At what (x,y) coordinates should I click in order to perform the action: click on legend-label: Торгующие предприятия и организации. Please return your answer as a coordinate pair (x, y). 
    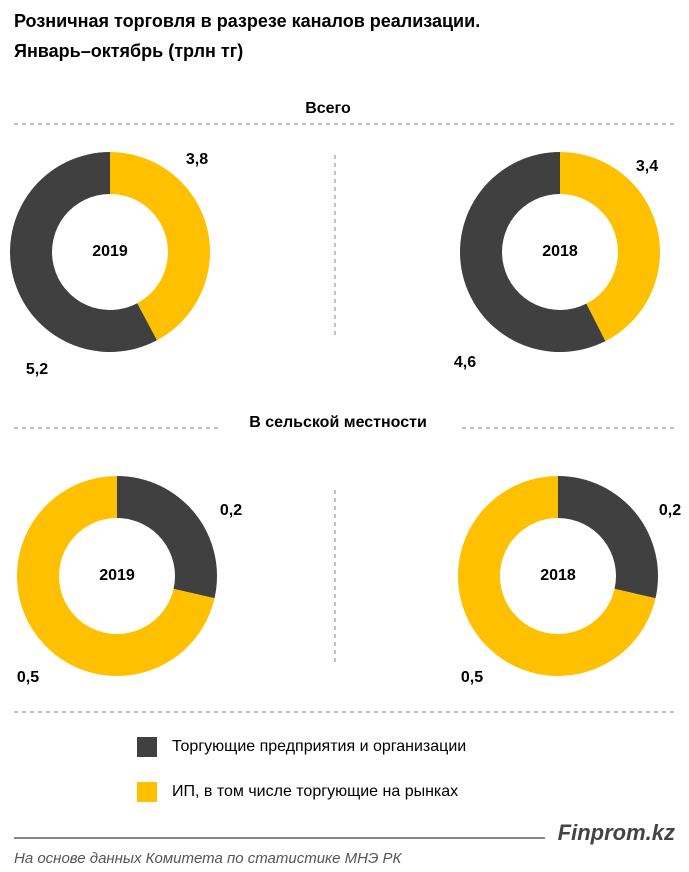
    Looking at the image, I should click on (319, 746).